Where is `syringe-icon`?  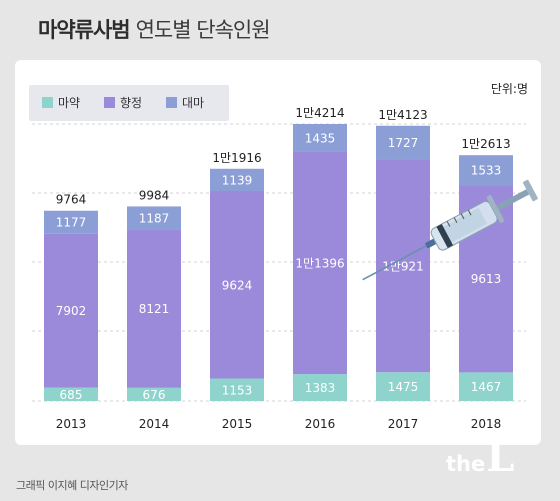 syringe-icon is located at coordinates (450, 230).